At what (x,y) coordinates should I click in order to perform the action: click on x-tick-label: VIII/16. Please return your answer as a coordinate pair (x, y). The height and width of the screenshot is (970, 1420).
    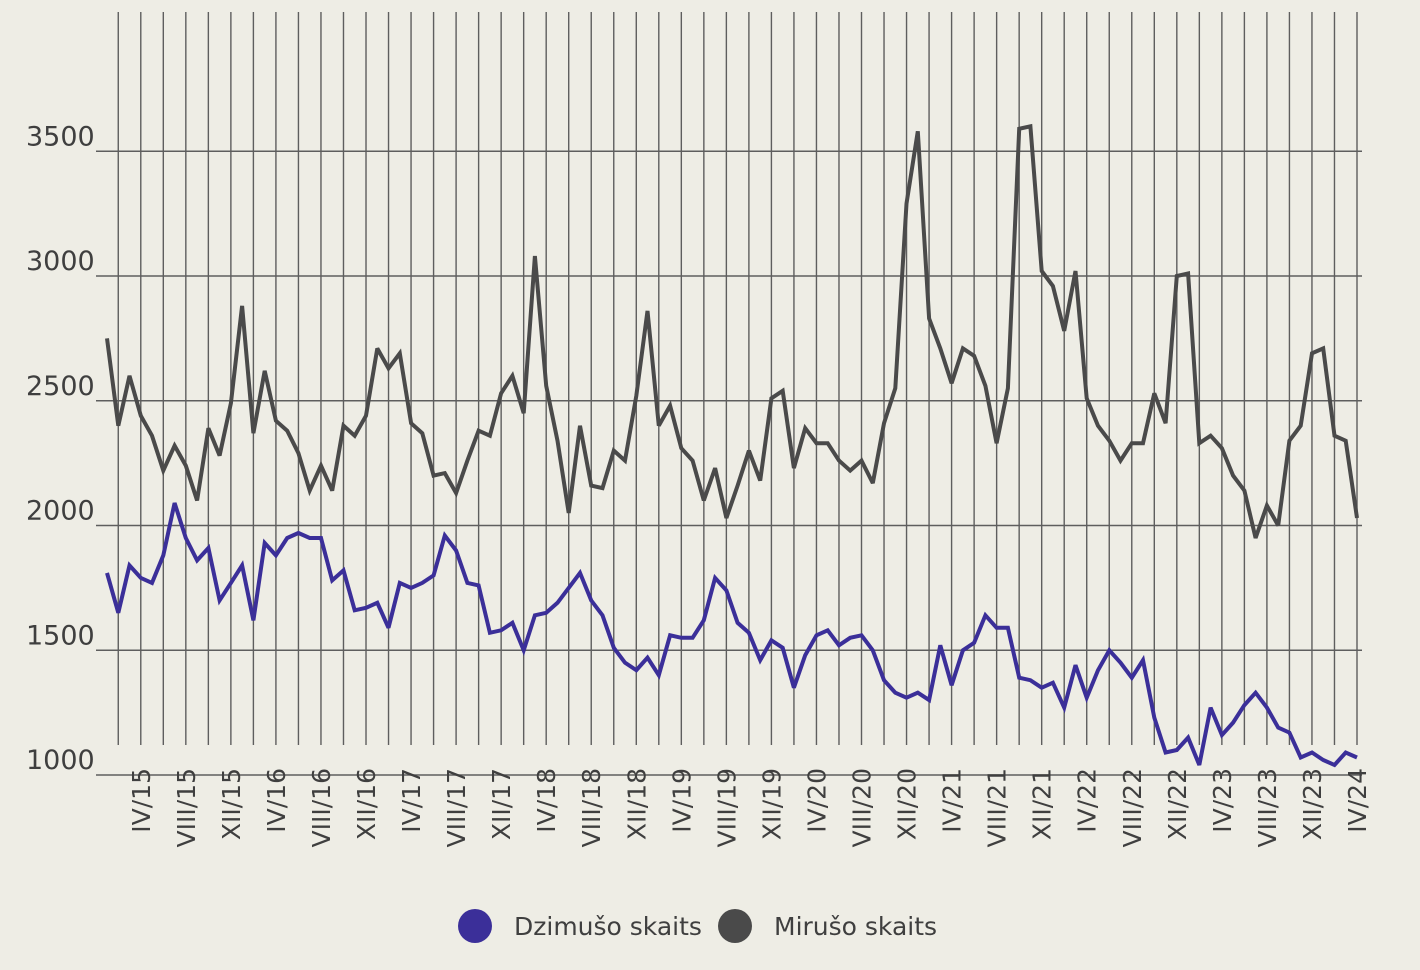
    Looking at the image, I should click on (321, 807).